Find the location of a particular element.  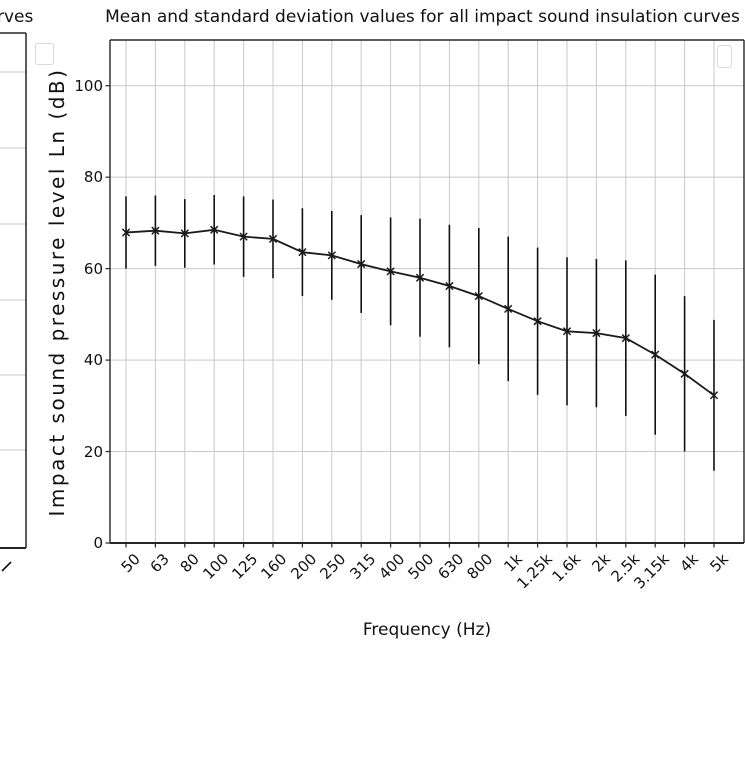

left-chart-title-fragment: rves is located at coordinates (17, 17).